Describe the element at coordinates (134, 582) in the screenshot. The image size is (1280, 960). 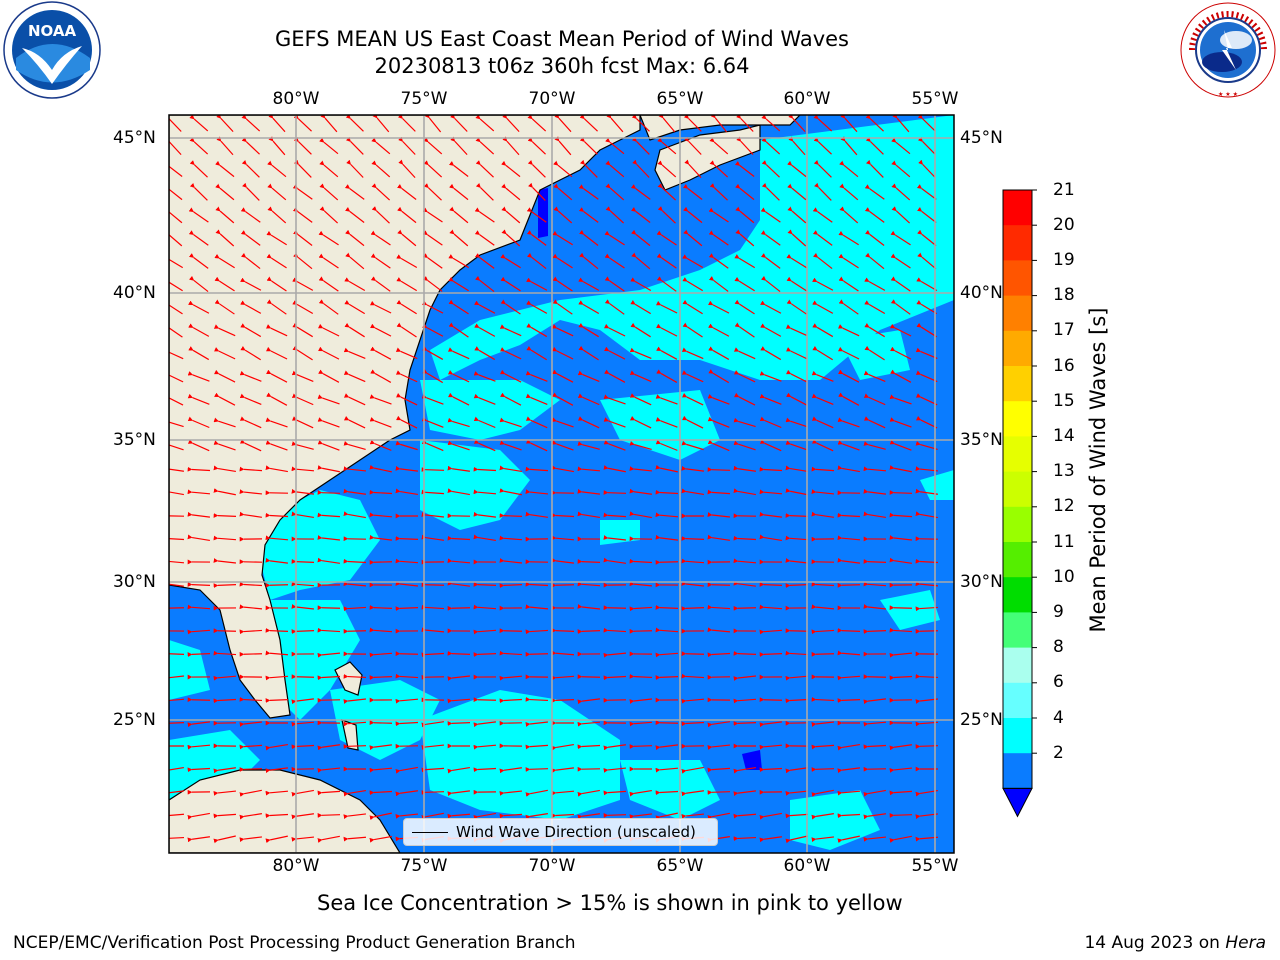
I see `lat-label-left: 30°N` at that location.